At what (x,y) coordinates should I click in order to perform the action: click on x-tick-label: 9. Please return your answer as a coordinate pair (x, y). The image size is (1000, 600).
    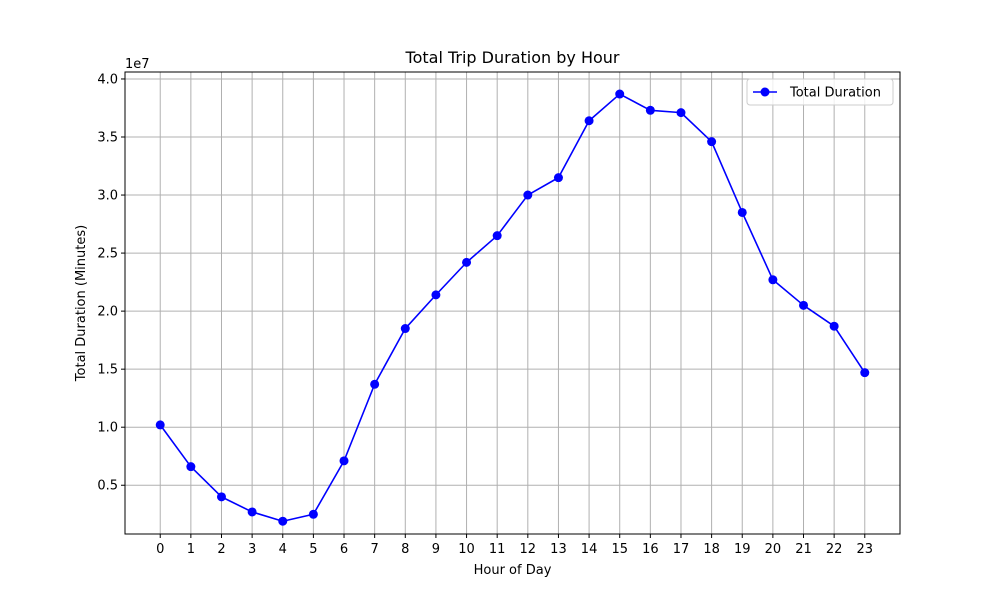
    Looking at the image, I should click on (436, 549).